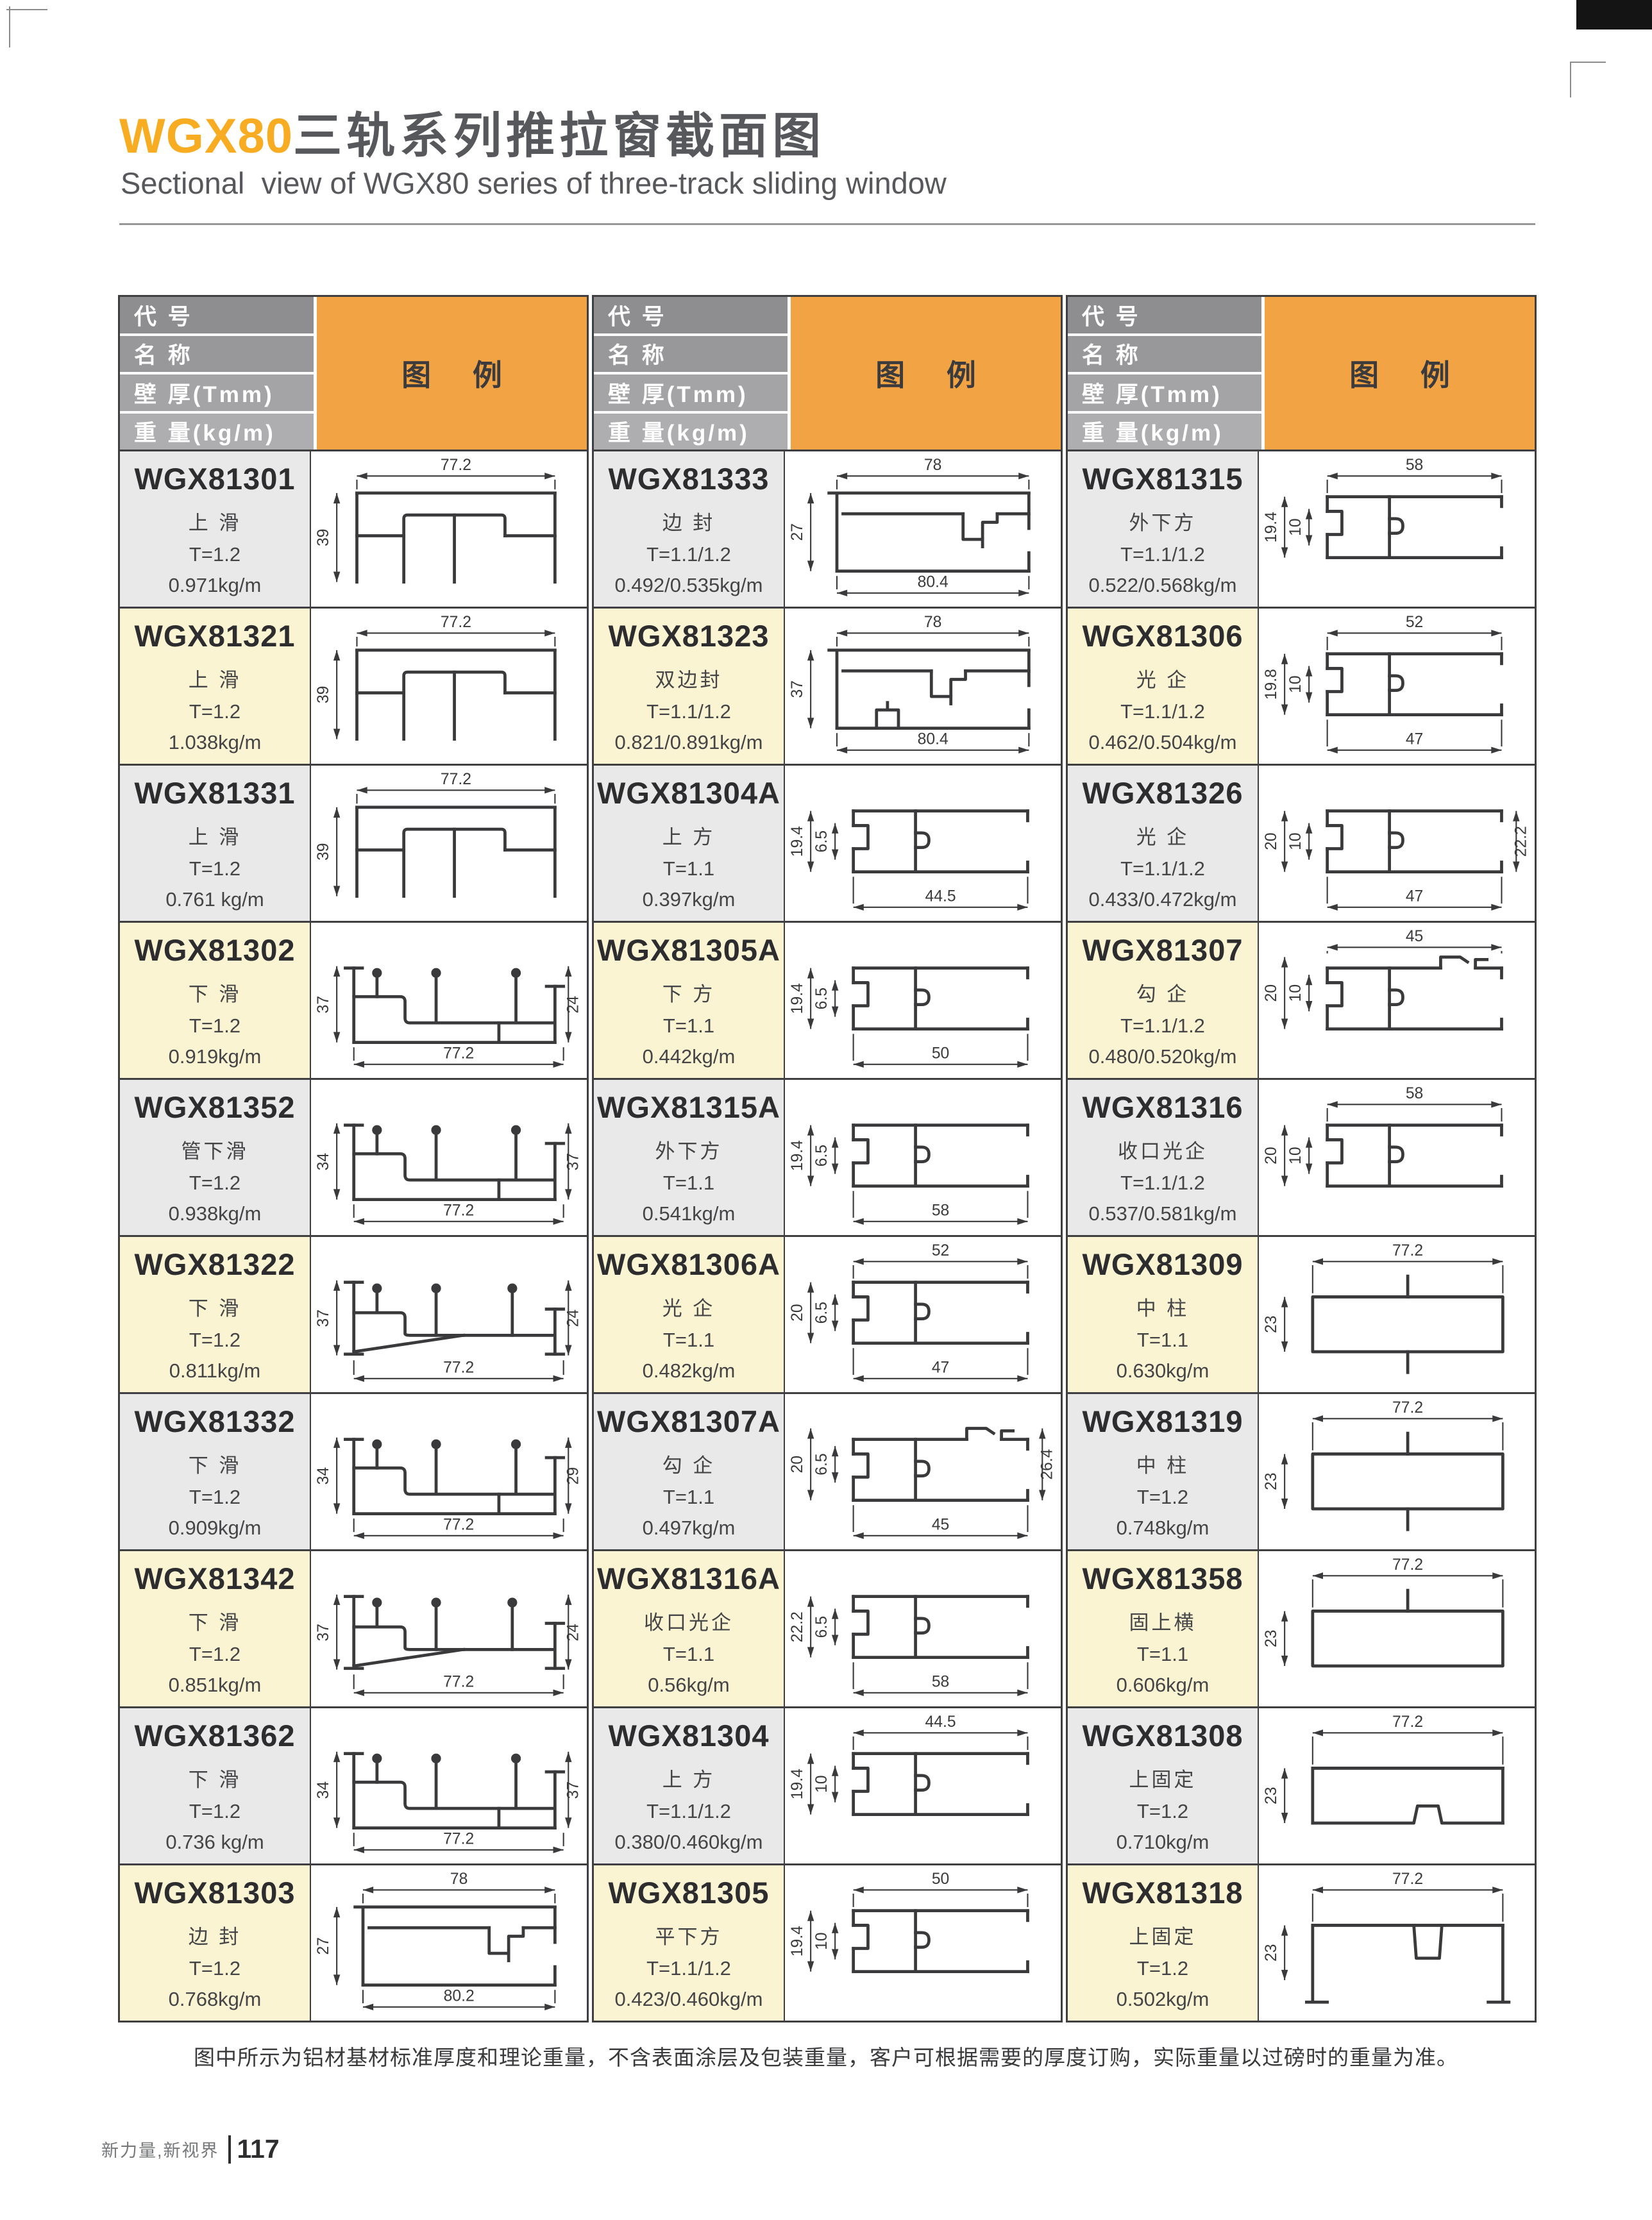 This screenshot has width=1652, height=2220. What do you see at coordinates (1163, 1157) in the screenshot?
I see `profile-info-cell: WGX81316 收口光企 T=1.1/1.2 0.537/0.581kg/m` at bounding box center [1163, 1157].